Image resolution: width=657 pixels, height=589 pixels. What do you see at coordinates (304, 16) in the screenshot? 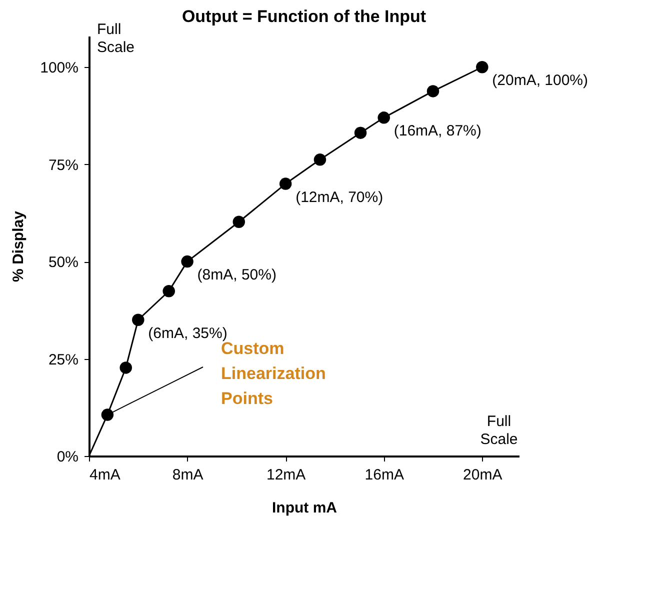
I see `chart-title: Output = Function of the Input` at bounding box center [304, 16].